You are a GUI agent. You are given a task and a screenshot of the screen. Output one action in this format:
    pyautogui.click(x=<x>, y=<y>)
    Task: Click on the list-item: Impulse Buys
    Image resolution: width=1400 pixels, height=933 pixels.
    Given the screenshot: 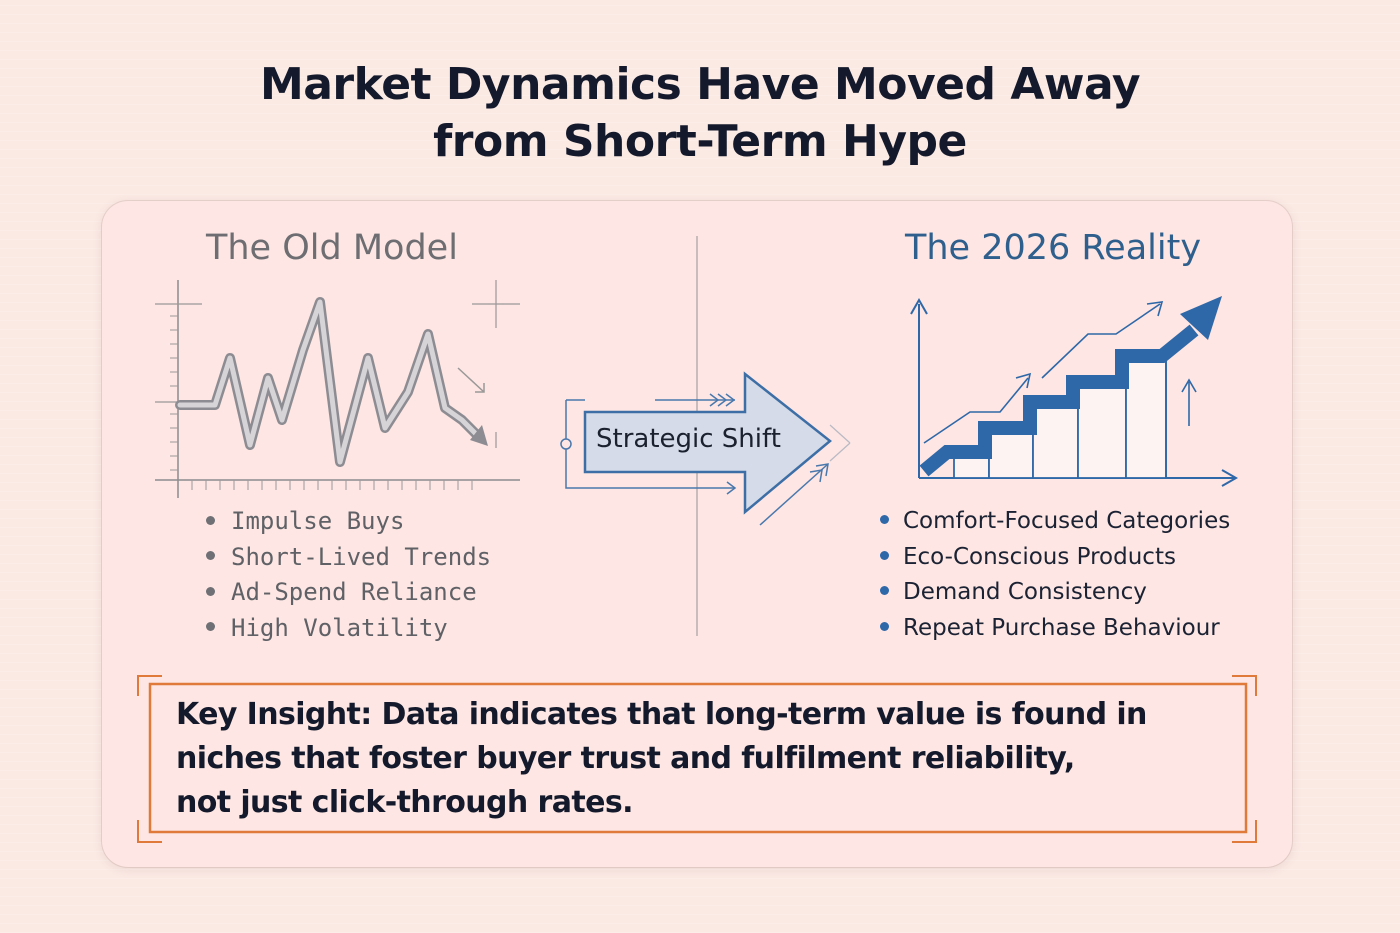 What is the action you would take?
    pyautogui.click(x=348, y=522)
    